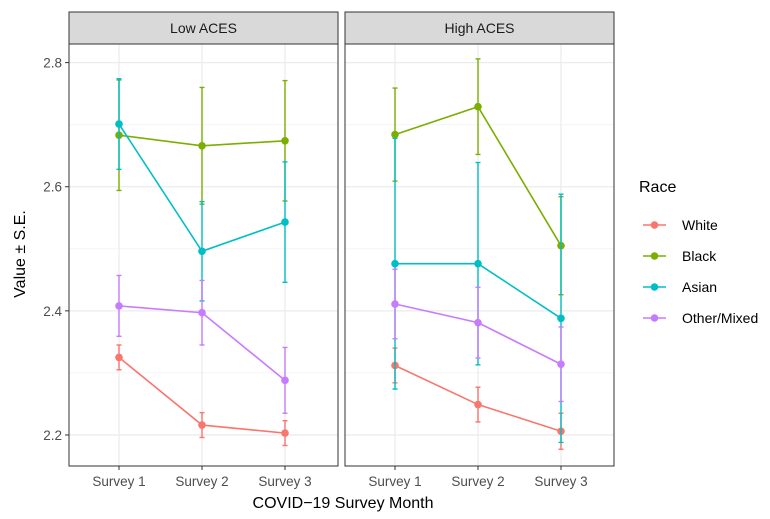  What do you see at coordinates (20, 254) in the screenshot?
I see `y-axis-title: Value ± S.E.` at bounding box center [20, 254].